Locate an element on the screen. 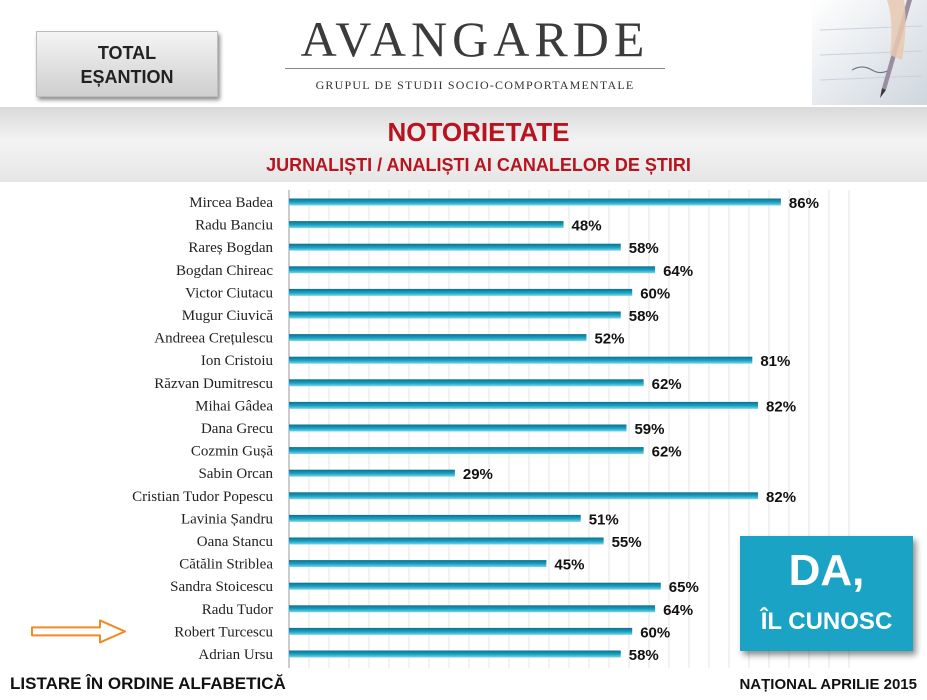 The width and height of the screenshot is (927, 700). category-label: Ion Cristoiu is located at coordinates (237, 361).